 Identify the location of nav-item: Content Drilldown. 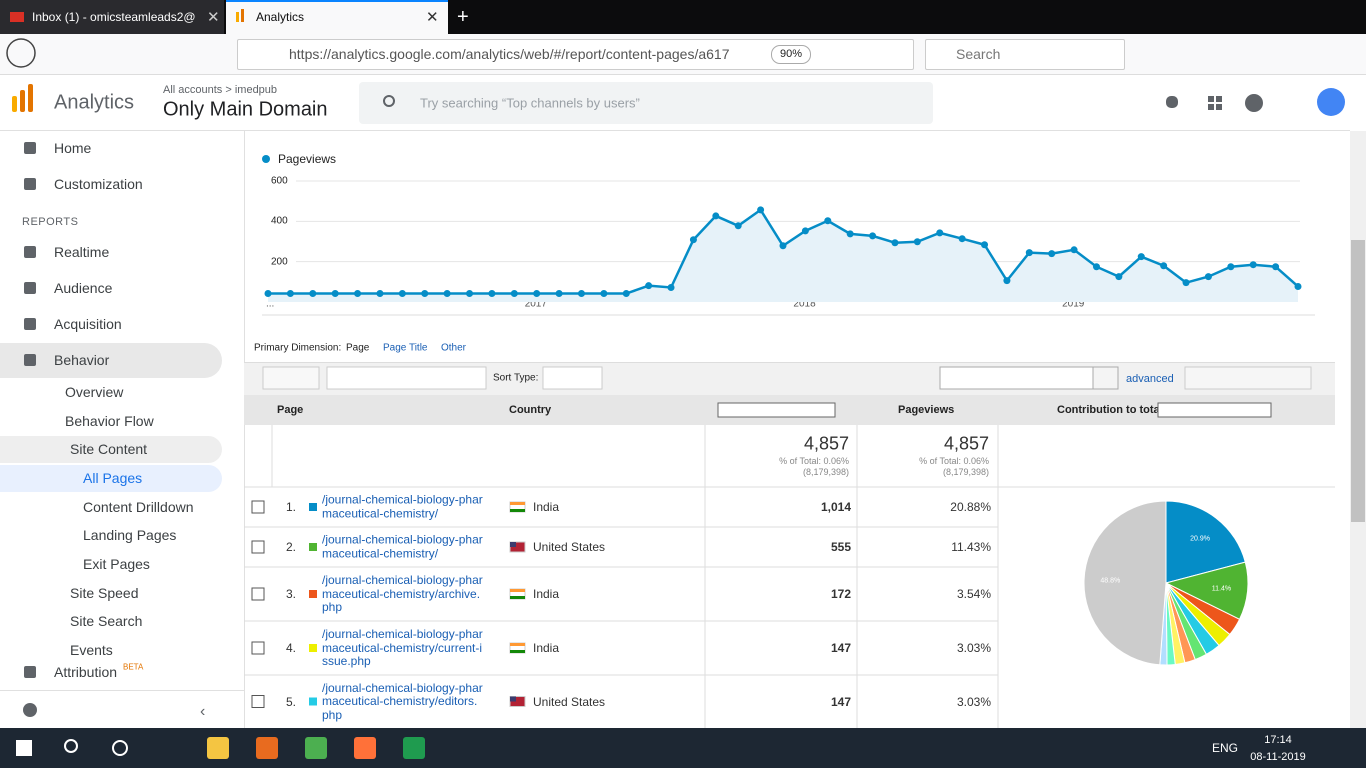
(138, 507).